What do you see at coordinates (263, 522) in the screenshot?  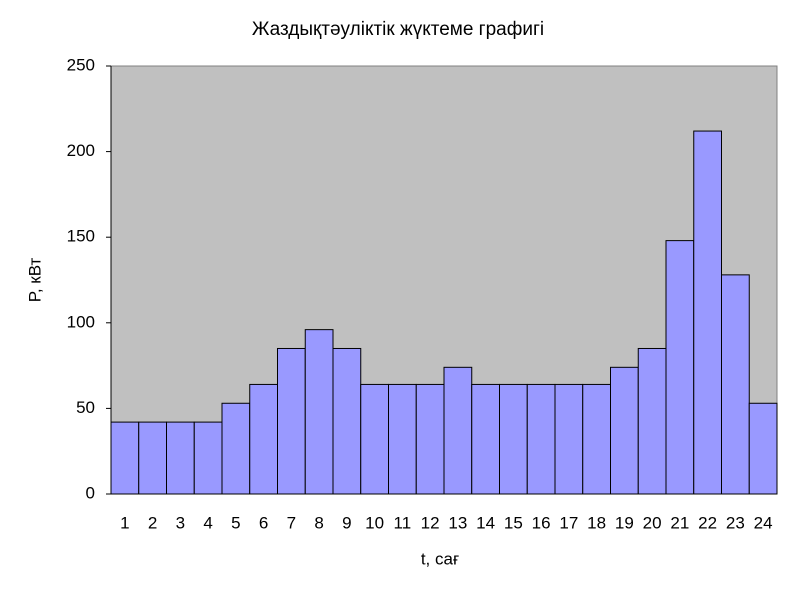 I see `x-tick-label: 6` at bounding box center [263, 522].